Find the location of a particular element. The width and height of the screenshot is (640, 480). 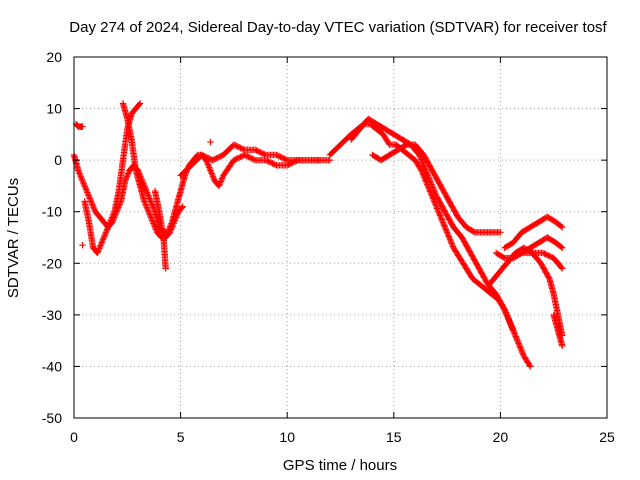

x-tick-labels: 0 5 10 15 20 25 is located at coordinates (342, 437).